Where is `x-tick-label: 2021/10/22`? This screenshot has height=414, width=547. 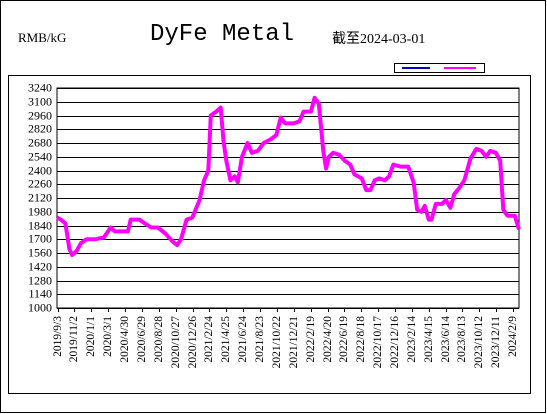
x-tick-label: 2021/10/22 is located at coordinates (277, 342).